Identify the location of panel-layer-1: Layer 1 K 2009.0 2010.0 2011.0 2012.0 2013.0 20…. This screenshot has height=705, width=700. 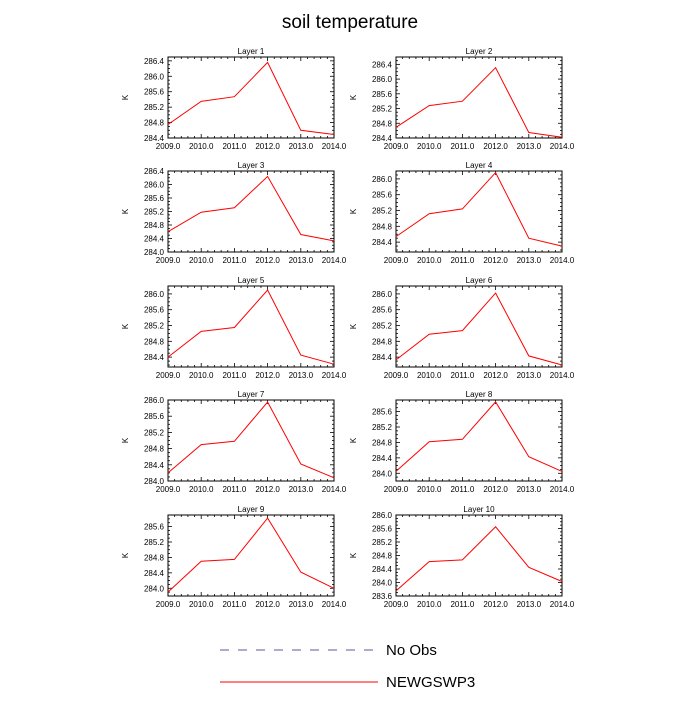
(234, 99).